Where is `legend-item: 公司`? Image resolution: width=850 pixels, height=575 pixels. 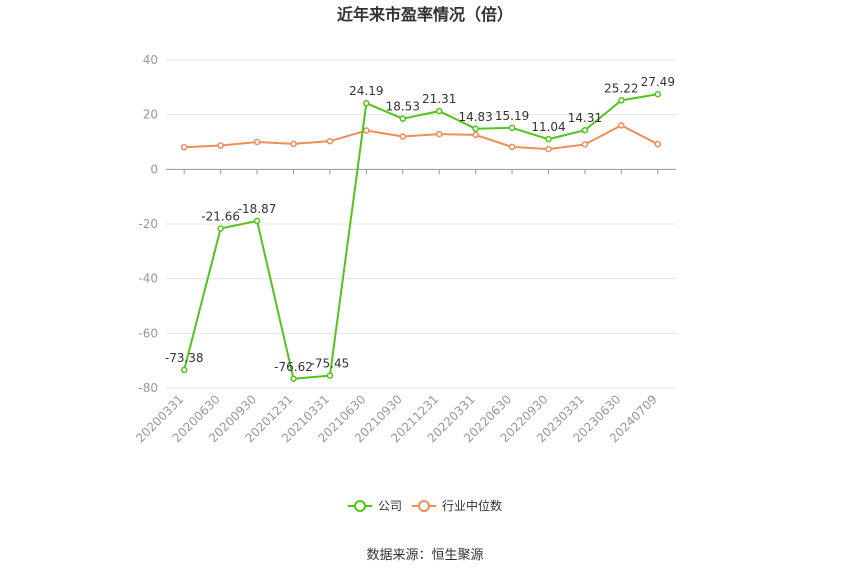
legend-item: 公司 is located at coordinates (375, 506).